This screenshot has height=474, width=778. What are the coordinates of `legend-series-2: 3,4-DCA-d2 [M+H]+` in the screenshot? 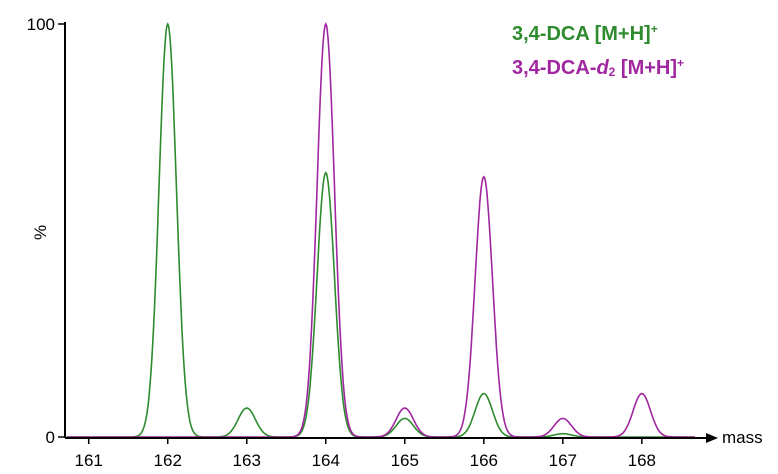 It's located at (598, 67).